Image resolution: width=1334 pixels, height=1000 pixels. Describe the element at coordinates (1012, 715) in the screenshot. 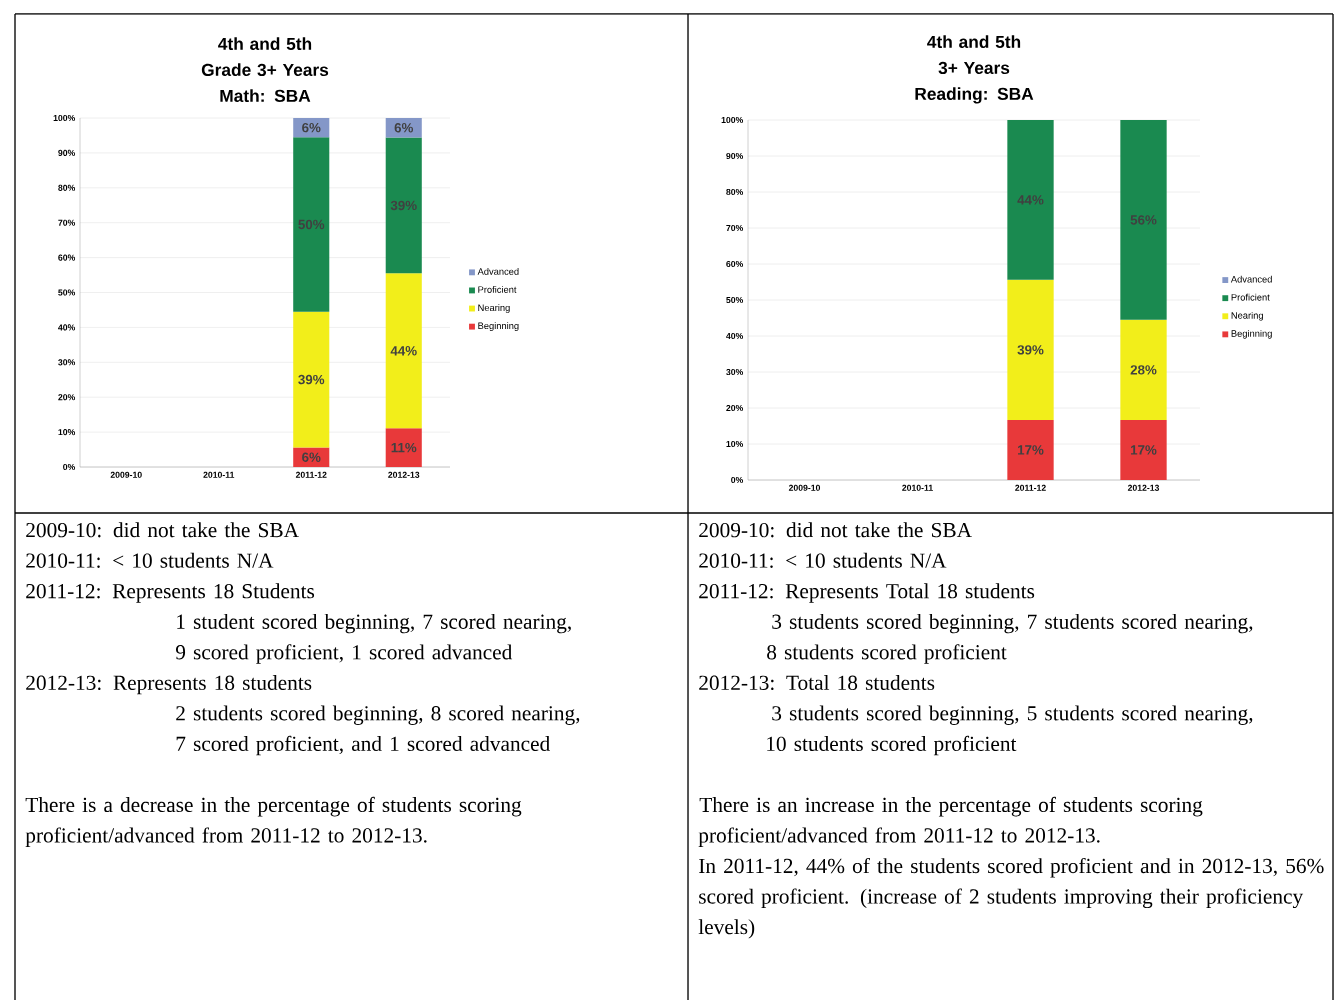

I see `text: 3 students scored beginning, 5 students scored nearing,` at that location.